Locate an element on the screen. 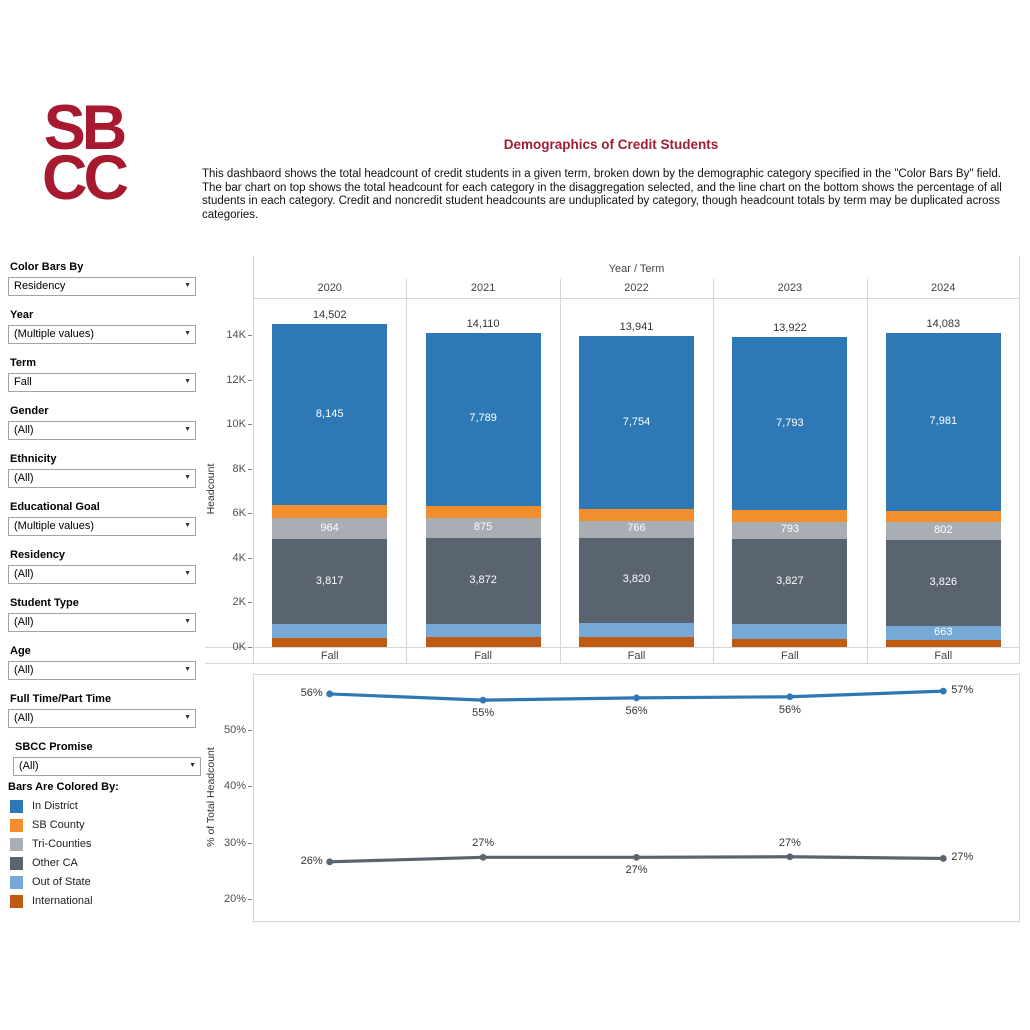  legend-item-international: International is located at coordinates (83, 902).